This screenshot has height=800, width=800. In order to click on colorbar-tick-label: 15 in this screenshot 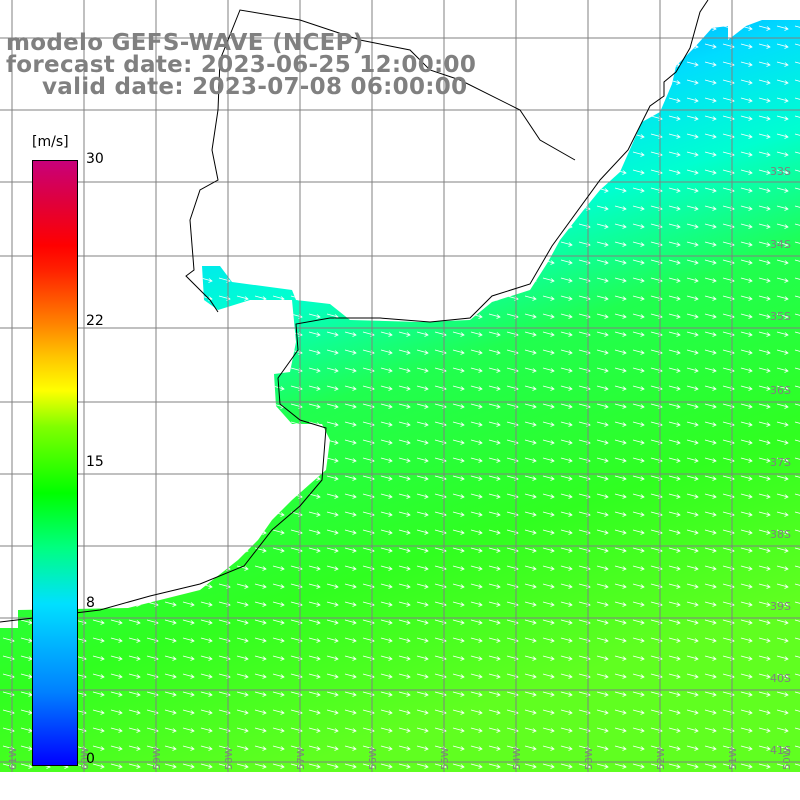, I will do `click(95, 462)`.